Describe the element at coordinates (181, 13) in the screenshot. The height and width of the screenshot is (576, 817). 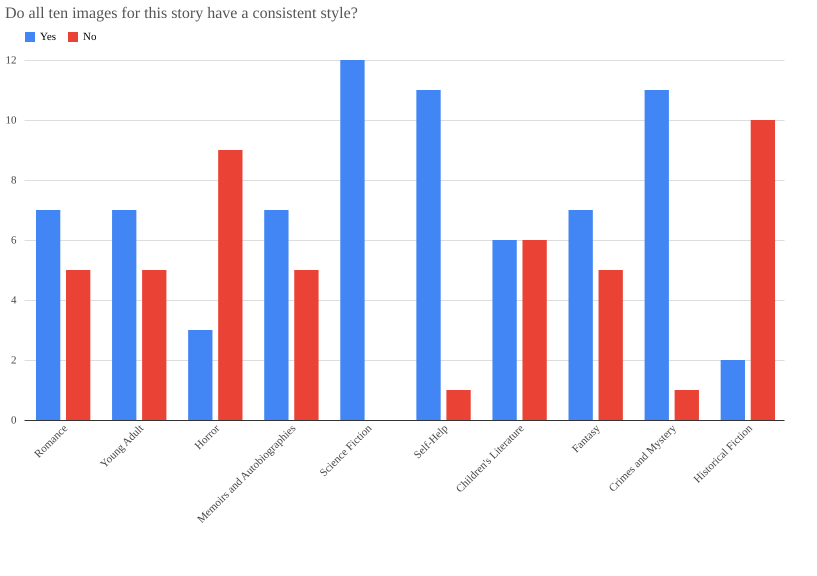
I see `chart-title: Do all ten images for this story have a consistent style?` at that location.